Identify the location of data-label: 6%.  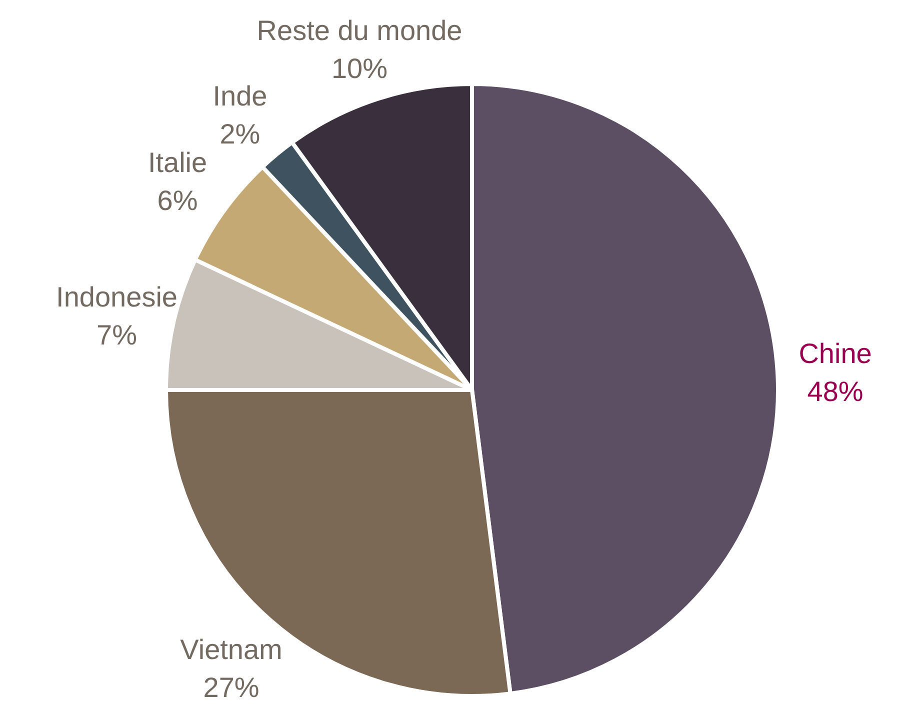
(177, 200).